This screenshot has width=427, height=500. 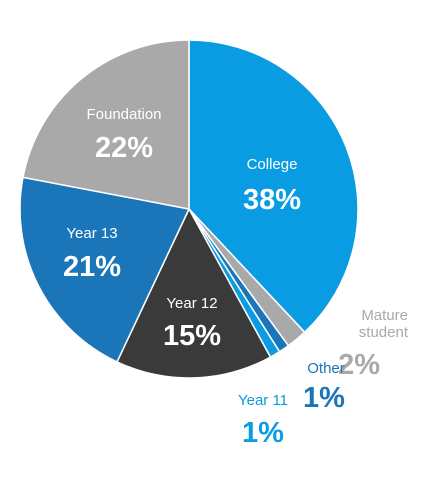 What do you see at coordinates (384, 324) in the screenshot?
I see `slice-label-mature-student: Mature student` at bounding box center [384, 324].